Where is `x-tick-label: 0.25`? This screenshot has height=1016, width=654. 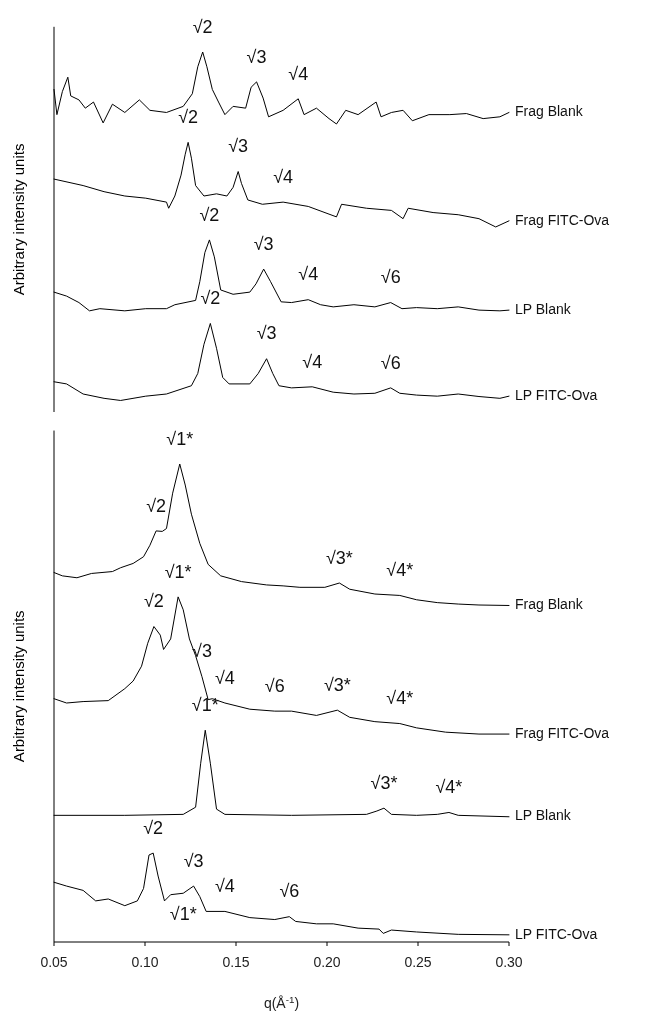
x-tick-label: 0.25 is located at coordinates (418, 962).